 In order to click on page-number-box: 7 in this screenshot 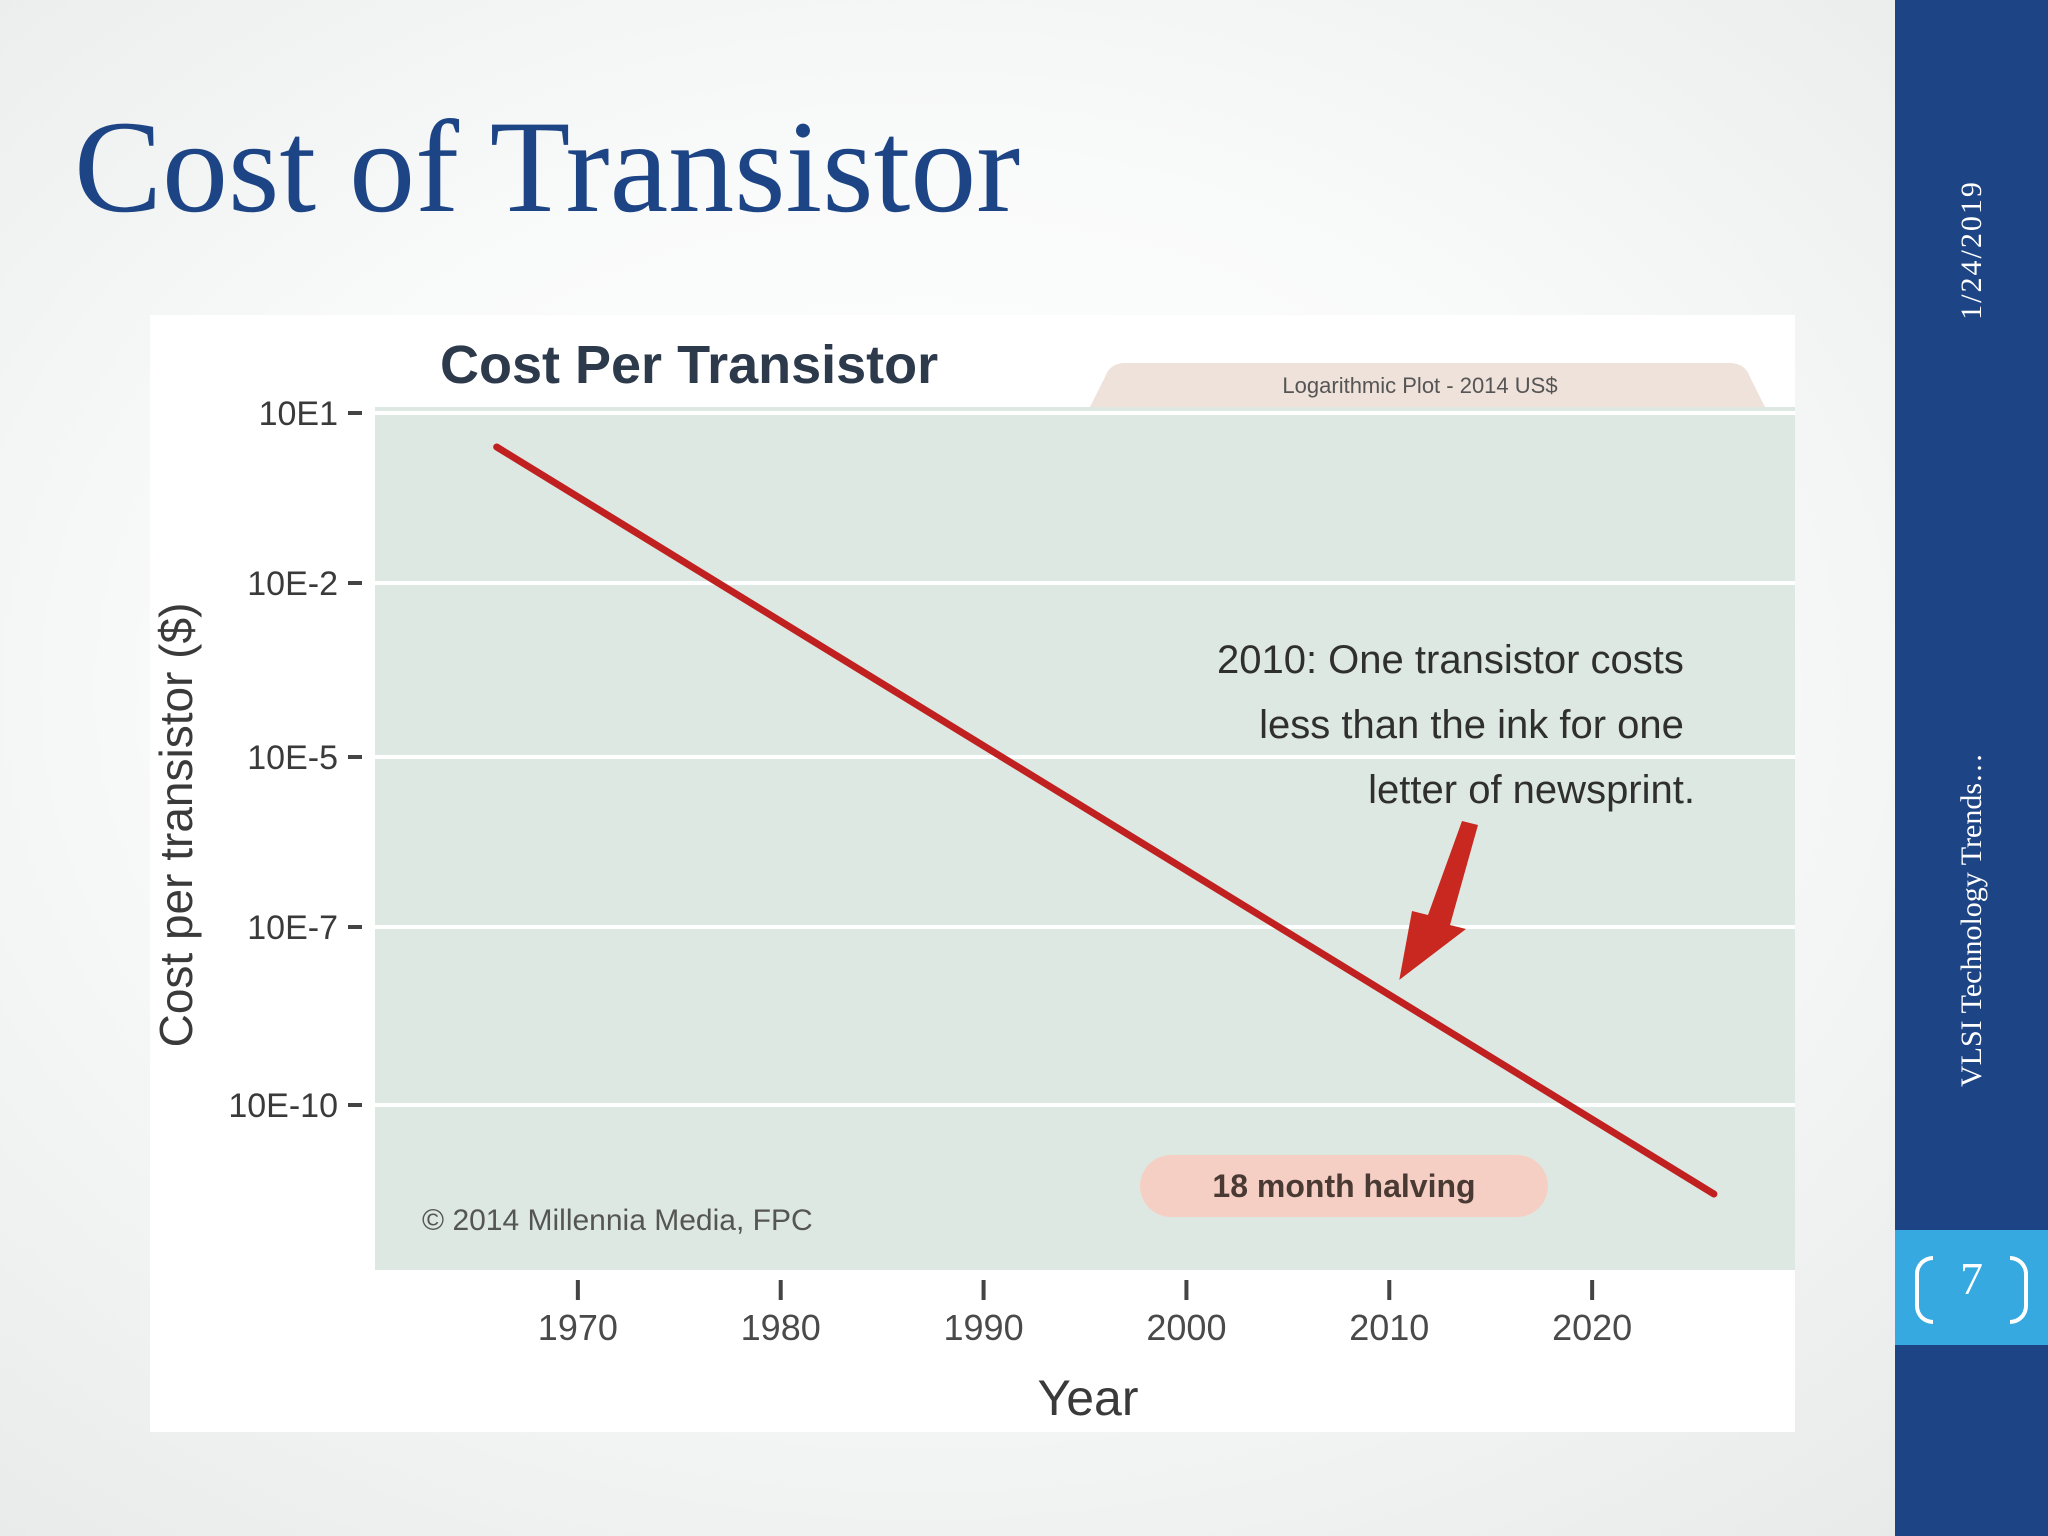, I will do `click(1971, 1287)`.